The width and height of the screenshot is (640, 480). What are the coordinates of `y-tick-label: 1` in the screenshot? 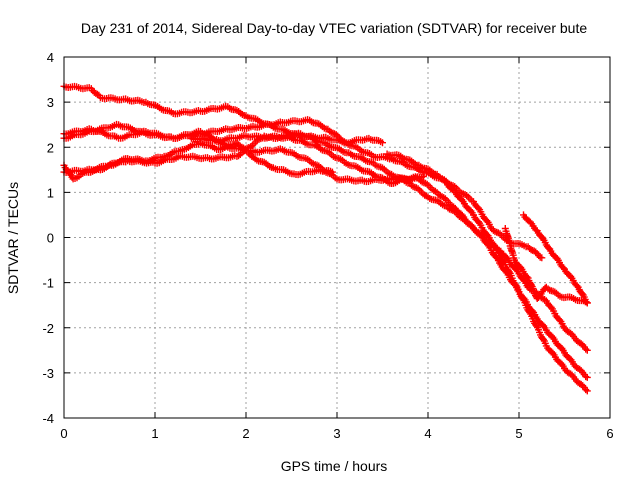 It's located at (50, 192).